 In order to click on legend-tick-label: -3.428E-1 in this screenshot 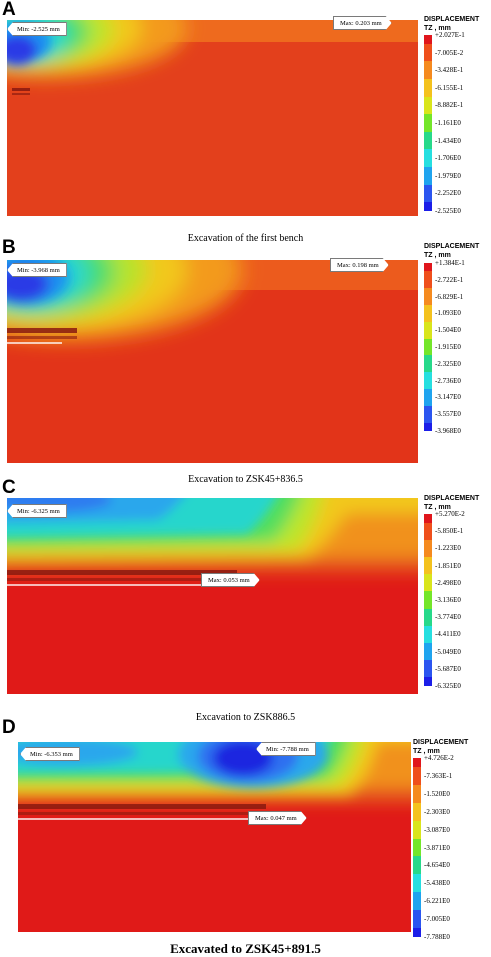, I will do `click(449, 70)`.